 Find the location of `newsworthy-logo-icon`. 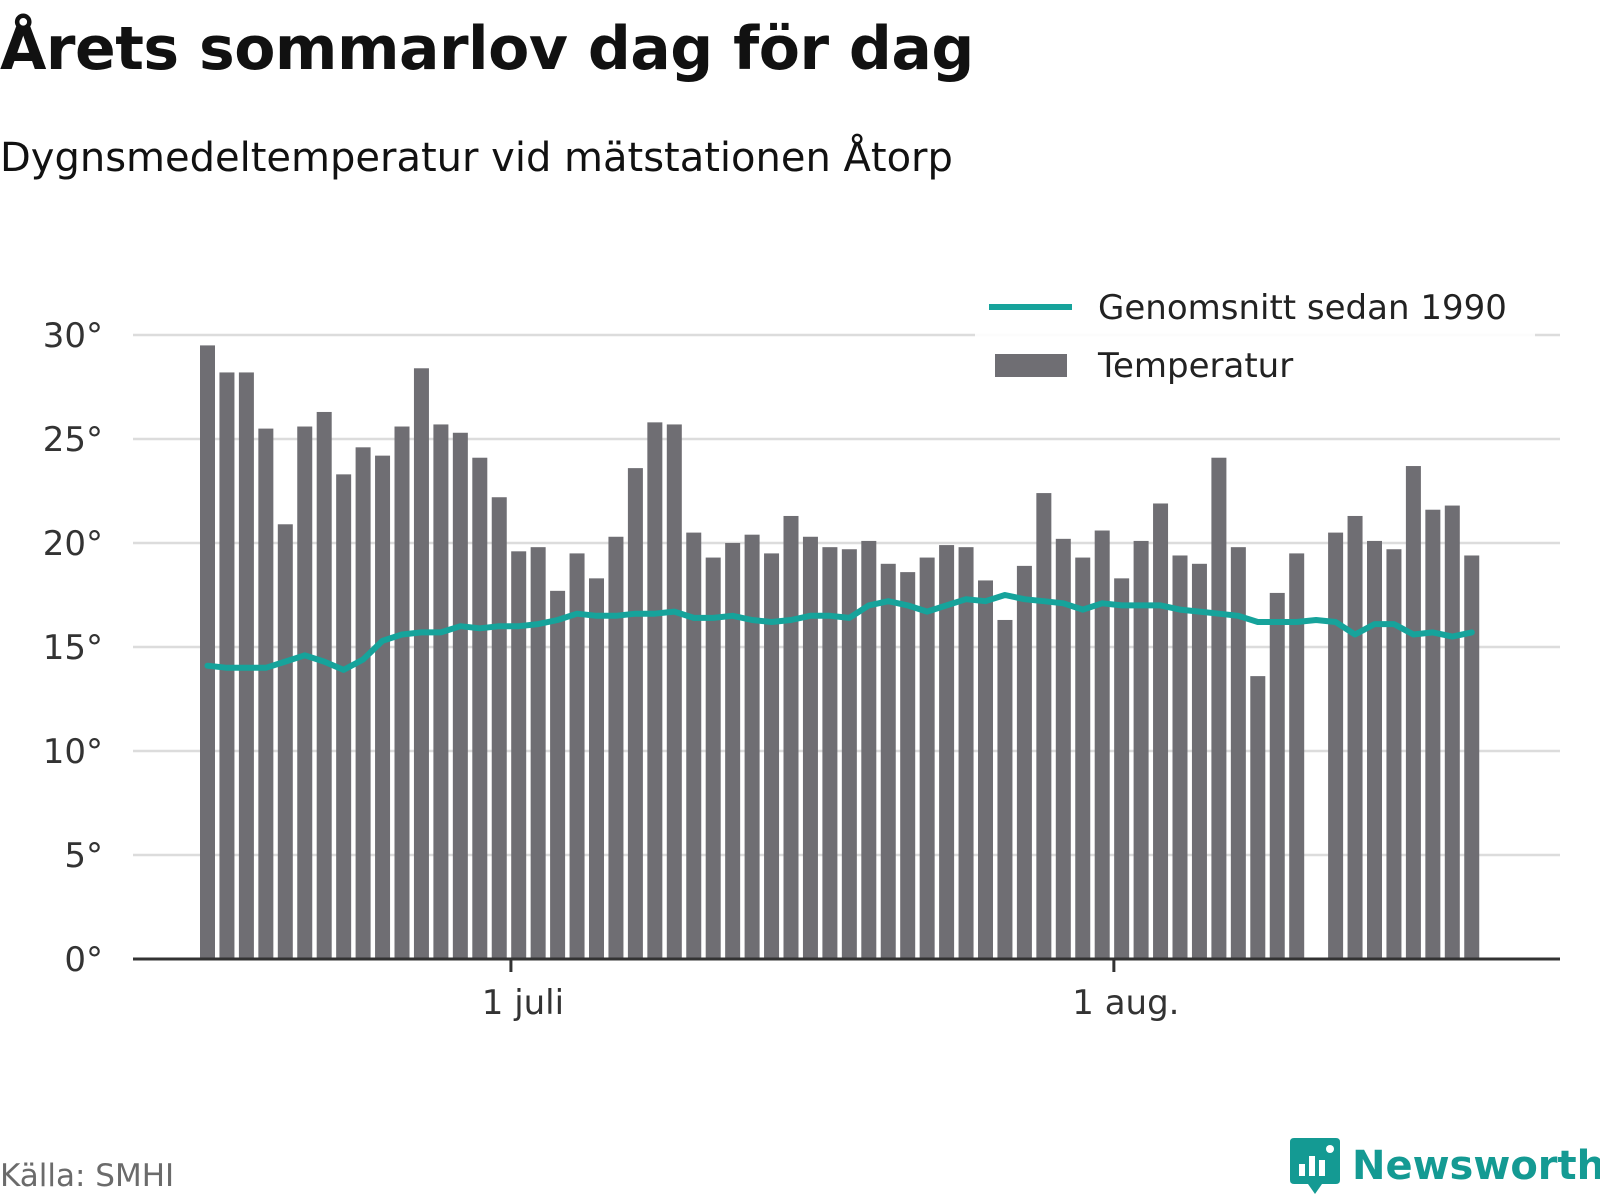

newsworthy-logo-icon is located at coordinates (1315, 1166).